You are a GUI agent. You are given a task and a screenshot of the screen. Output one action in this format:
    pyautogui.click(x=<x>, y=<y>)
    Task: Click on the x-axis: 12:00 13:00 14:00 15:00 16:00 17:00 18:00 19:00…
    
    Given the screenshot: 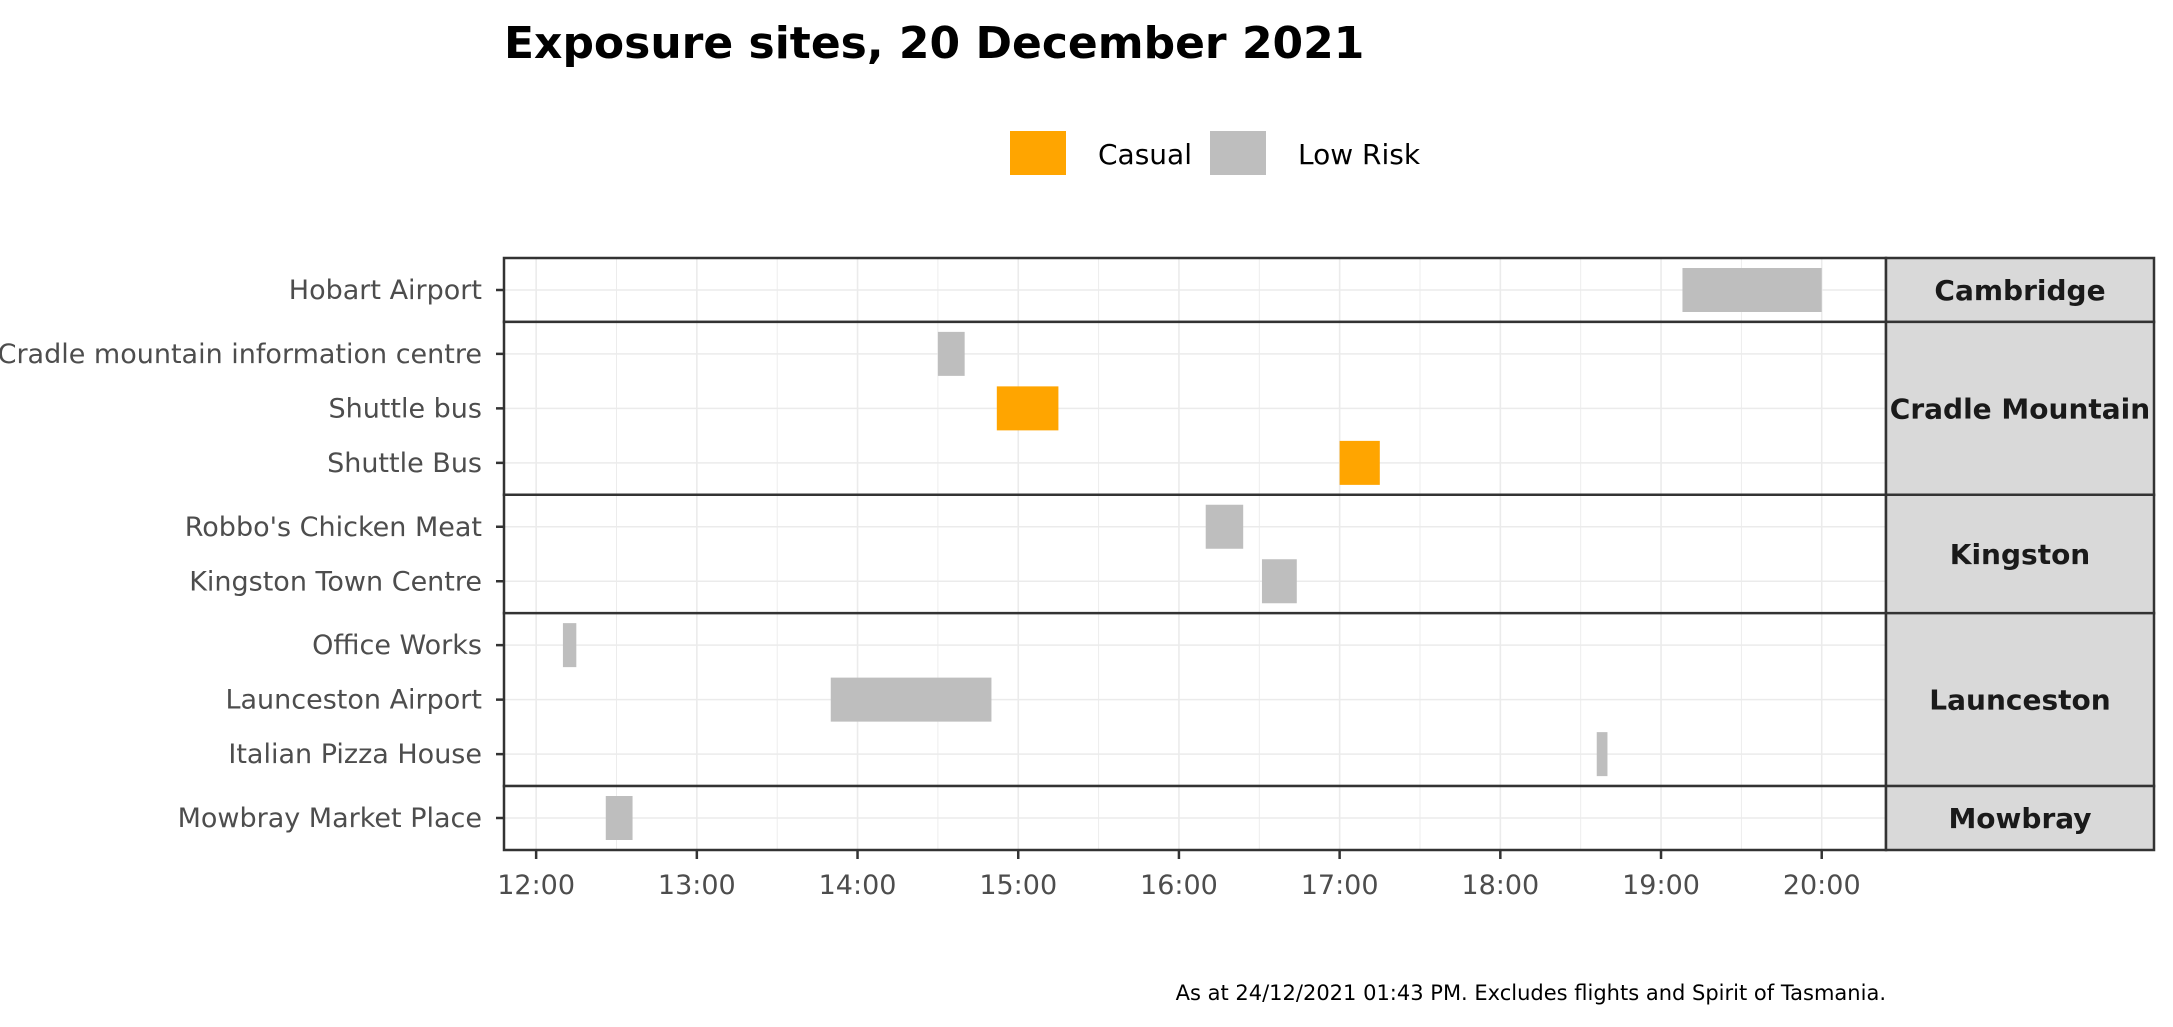 What is the action you would take?
    pyautogui.click(x=1179, y=875)
    